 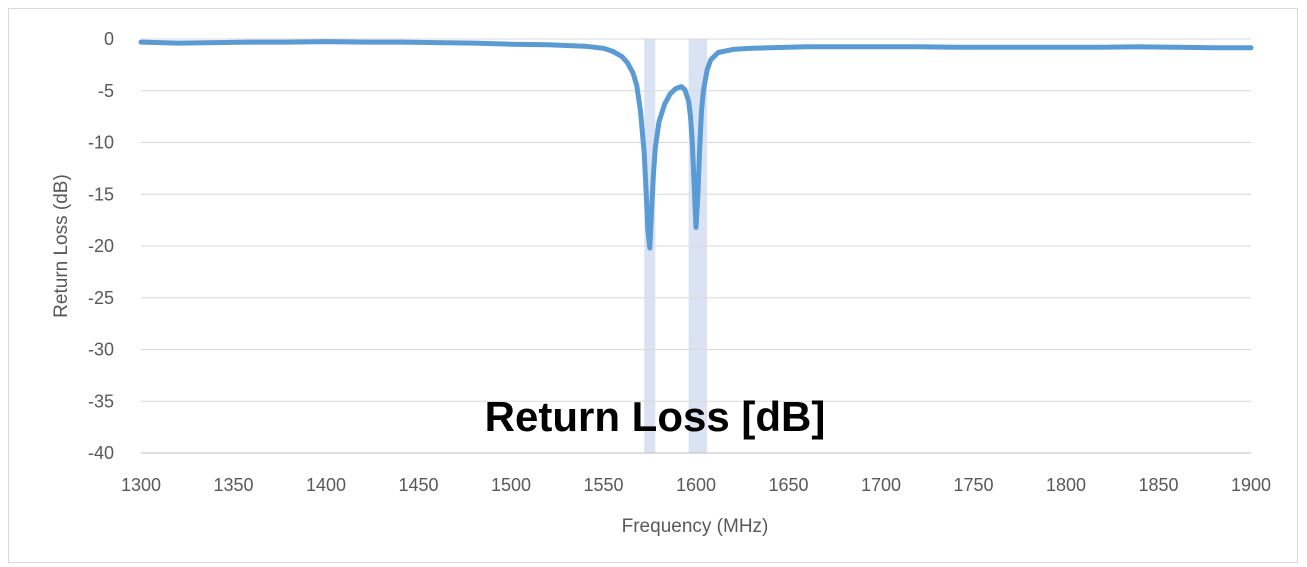 I want to click on y-tick-label: -15, so click(x=101, y=194).